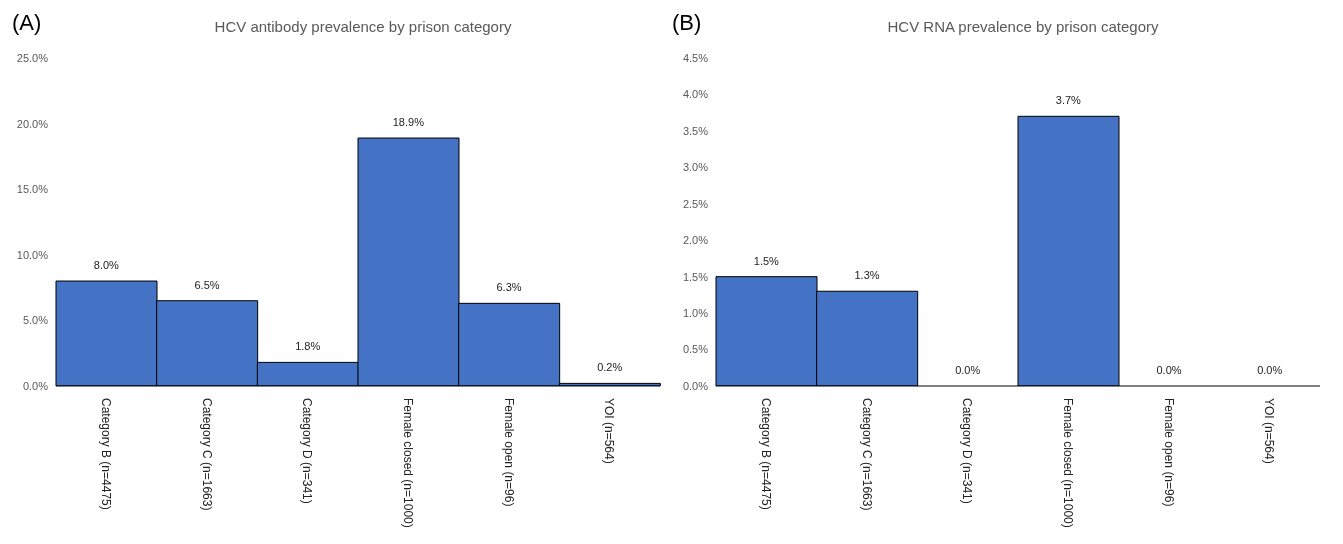 The image size is (1343, 544). Describe the element at coordinates (32, 57) in the screenshot. I see `y-tick-label: 25.0%` at that location.